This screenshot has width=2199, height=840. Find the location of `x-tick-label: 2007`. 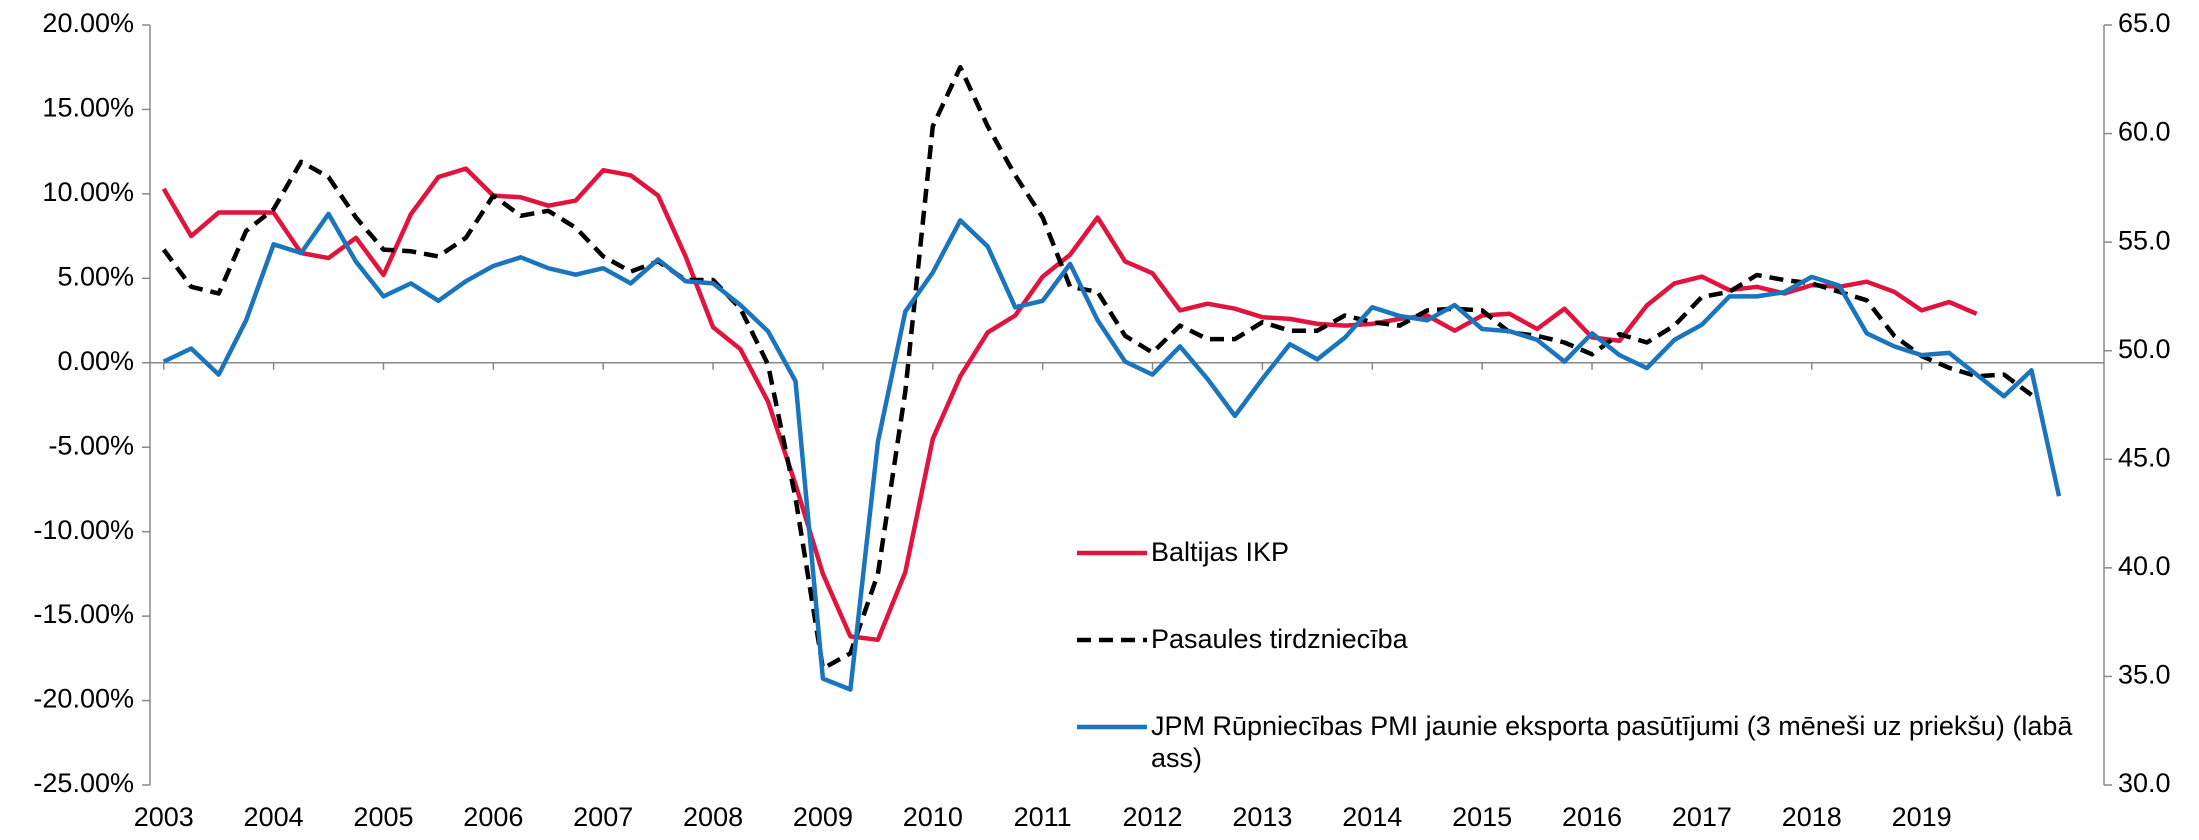

x-tick-label: 2007 is located at coordinates (603, 817).